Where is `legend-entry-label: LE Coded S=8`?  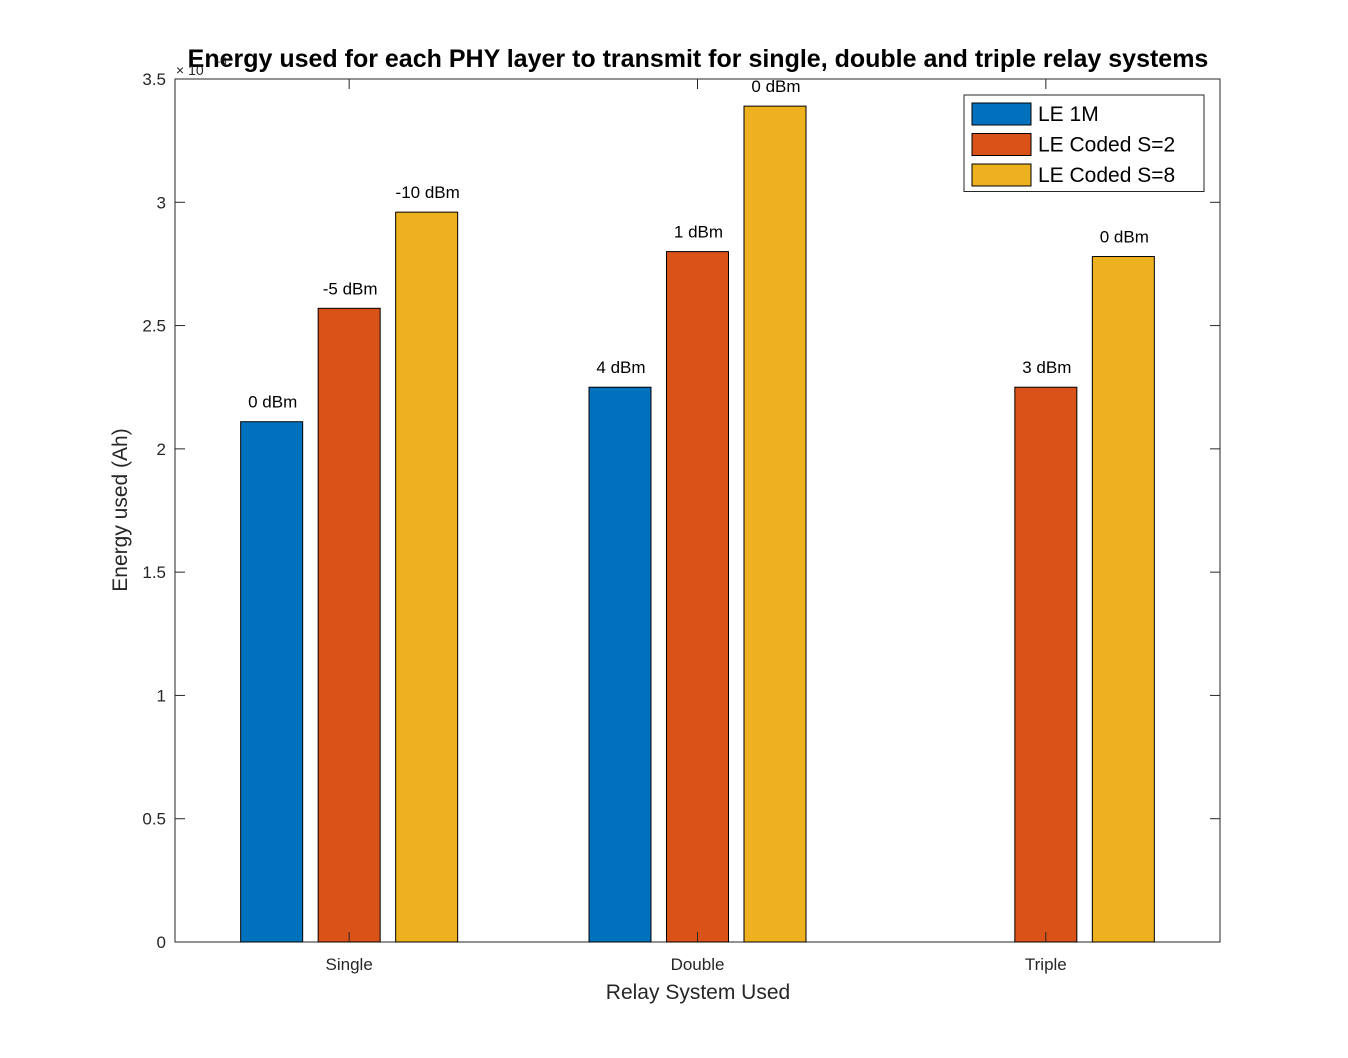 legend-entry-label: LE Coded S=8 is located at coordinates (1106, 175).